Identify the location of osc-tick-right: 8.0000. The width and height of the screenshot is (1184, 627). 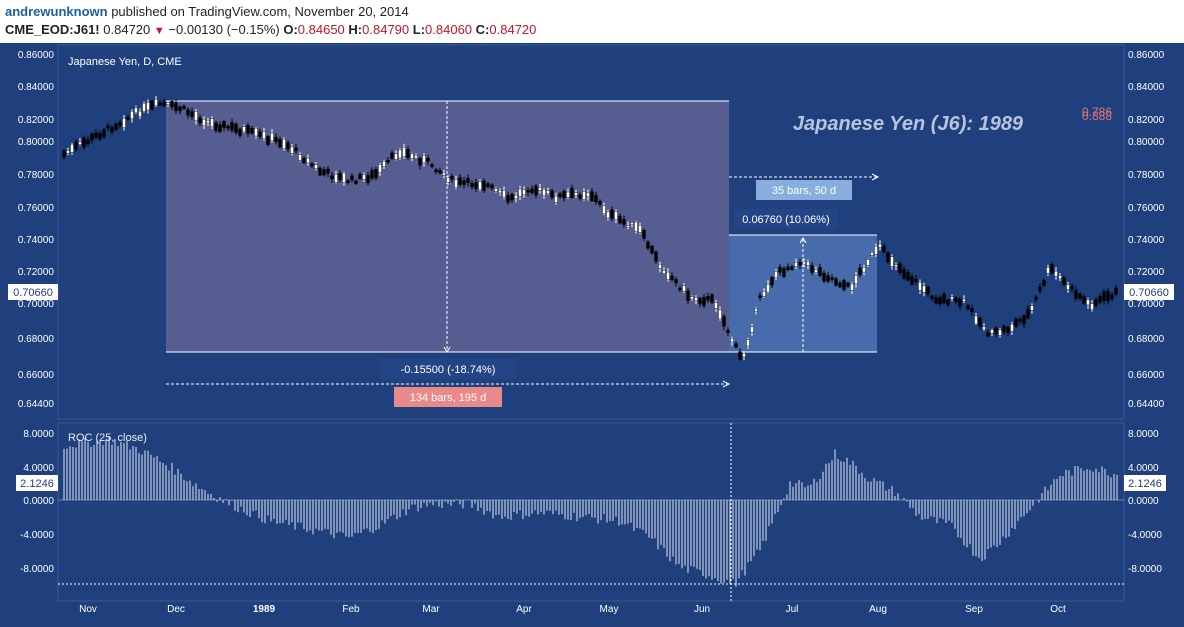
(1143, 434).